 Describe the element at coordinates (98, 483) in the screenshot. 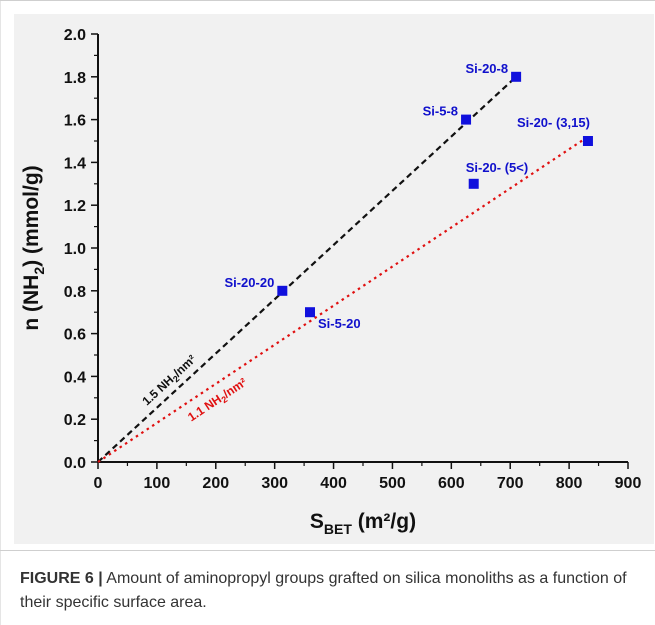

I see `x-tick-label: 0` at that location.